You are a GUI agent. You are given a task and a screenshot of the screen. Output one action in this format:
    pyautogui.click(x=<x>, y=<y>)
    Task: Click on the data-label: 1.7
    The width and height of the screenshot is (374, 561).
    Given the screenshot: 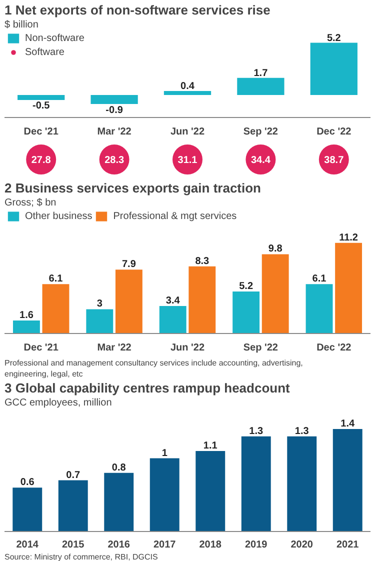 What is the action you would take?
    pyautogui.click(x=261, y=74)
    